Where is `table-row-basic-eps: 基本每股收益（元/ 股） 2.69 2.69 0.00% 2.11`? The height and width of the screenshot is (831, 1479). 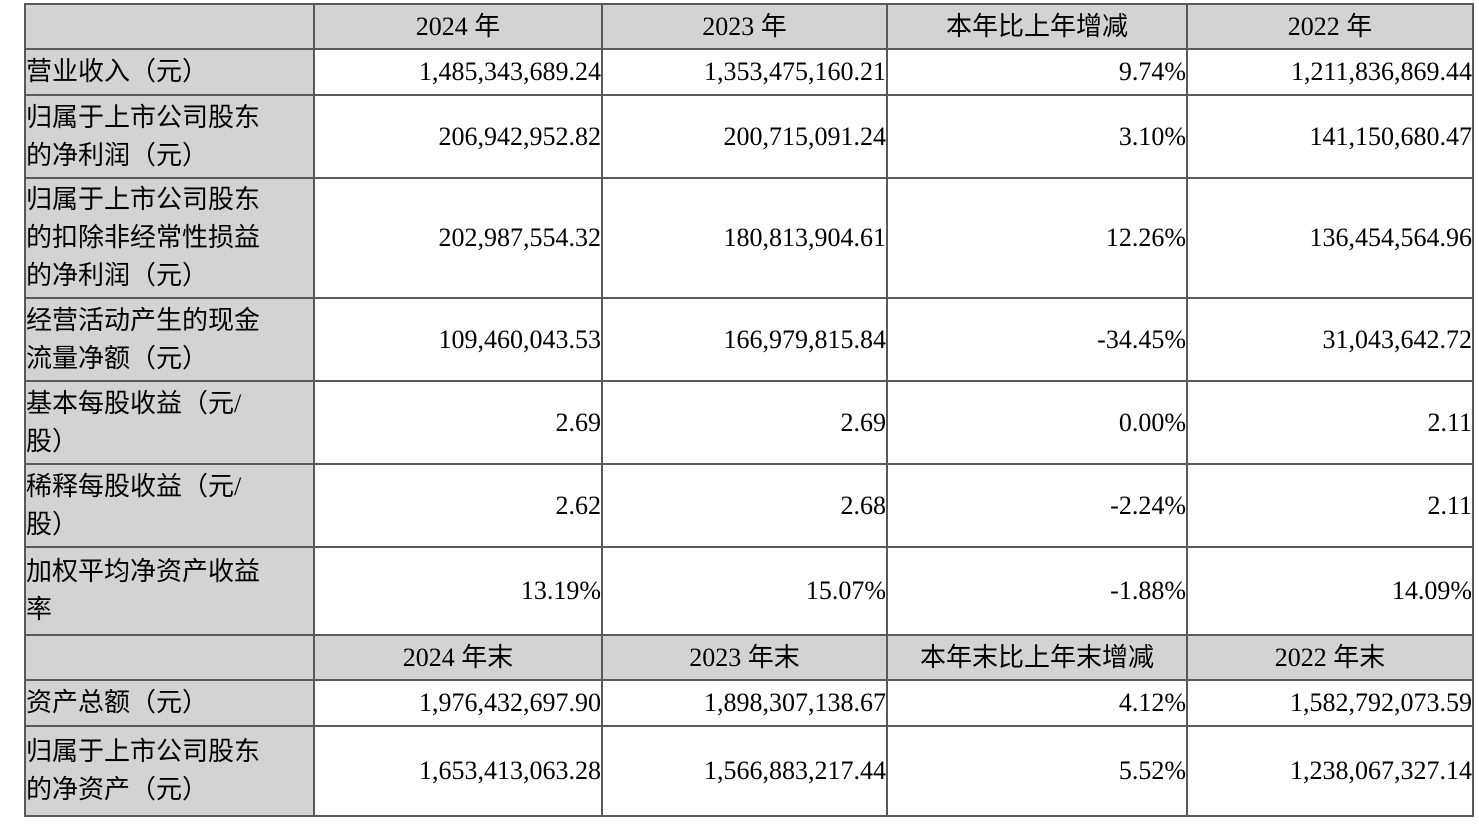
table-row-basic-eps: 基本每股收益（元/ 股） 2.69 2.69 0.00% 2.11 is located at coordinates (749, 422).